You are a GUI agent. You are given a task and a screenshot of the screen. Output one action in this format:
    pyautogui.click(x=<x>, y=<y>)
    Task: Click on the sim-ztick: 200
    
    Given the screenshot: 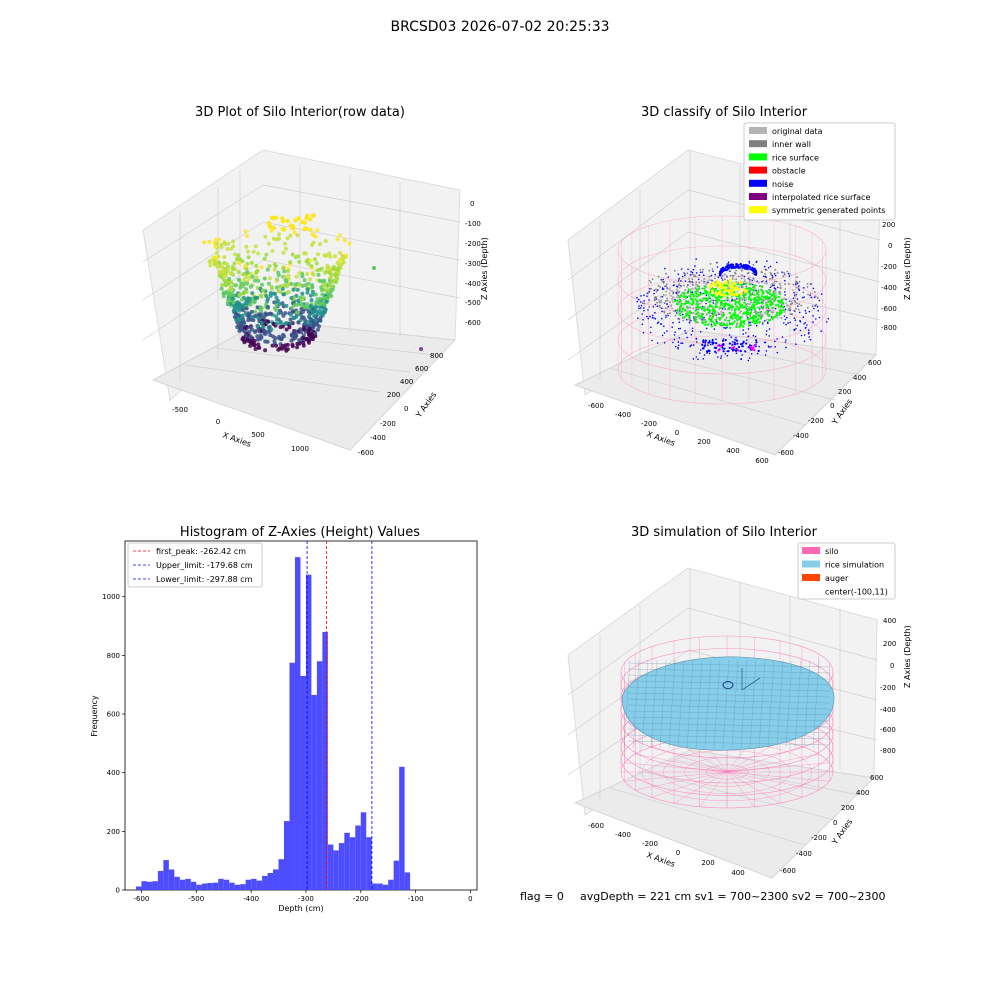 What is the action you would take?
    pyautogui.click(x=889, y=644)
    